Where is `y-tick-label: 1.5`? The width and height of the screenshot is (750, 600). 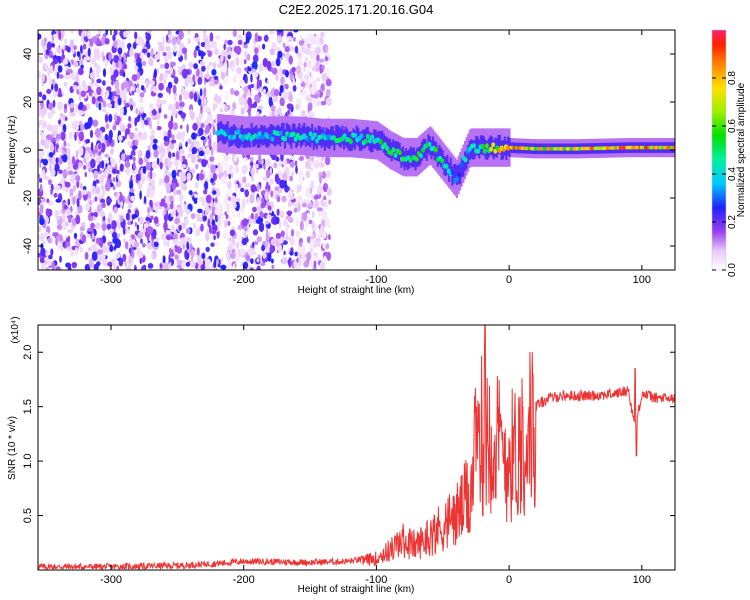 y-tick-label: 1.5 is located at coordinates (28, 406).